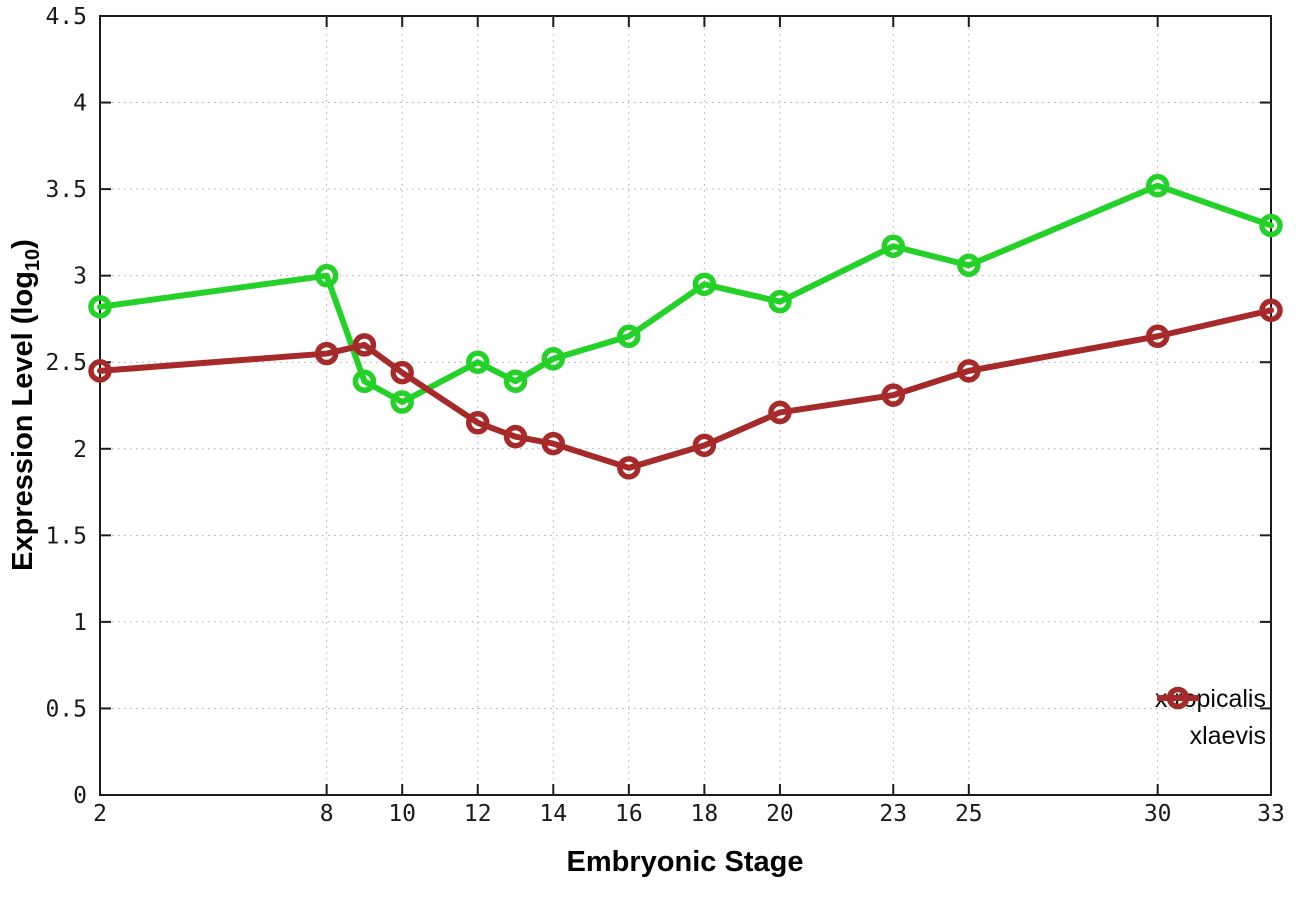 The height and width of the screenshot is (907, 1296). What do you see at coordinates (80, 450) in the screenshot?
I see `y-tick-label: 2` at bounding box center [80, 450].